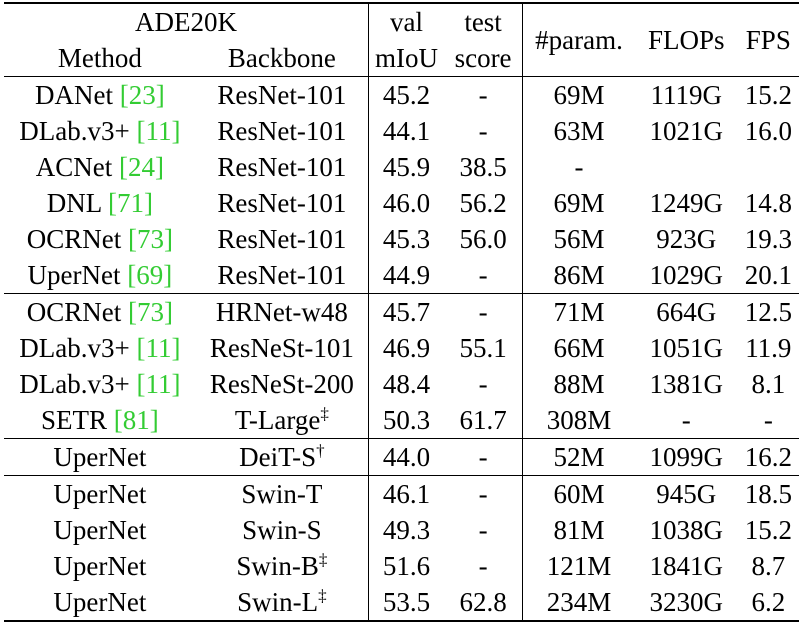  I want to click on fps-cell: 15.2, so click(768, 94).